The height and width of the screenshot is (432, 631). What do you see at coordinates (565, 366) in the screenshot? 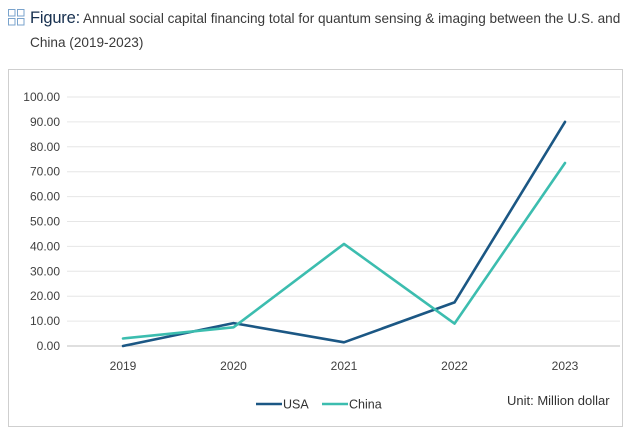
I see `x-tick-label: 2023` at bounding box center [565, 366].